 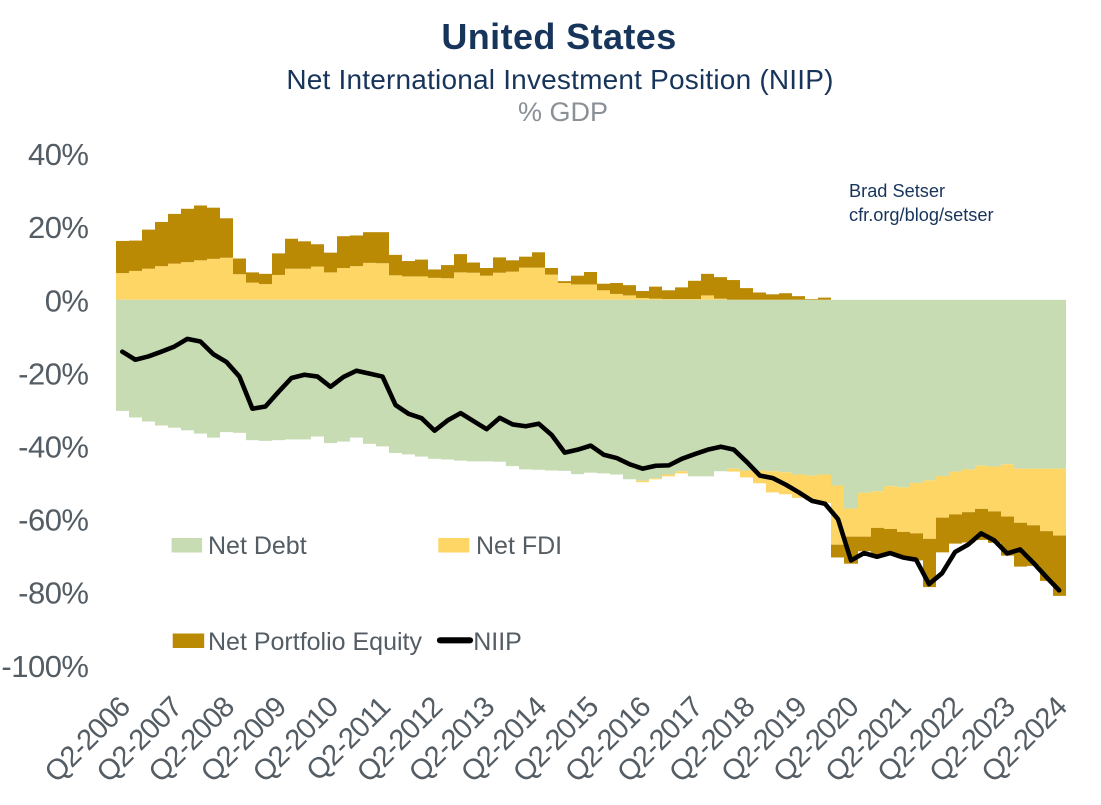 I want to click on svg-text: % GDP, so click(x=563, y=112).